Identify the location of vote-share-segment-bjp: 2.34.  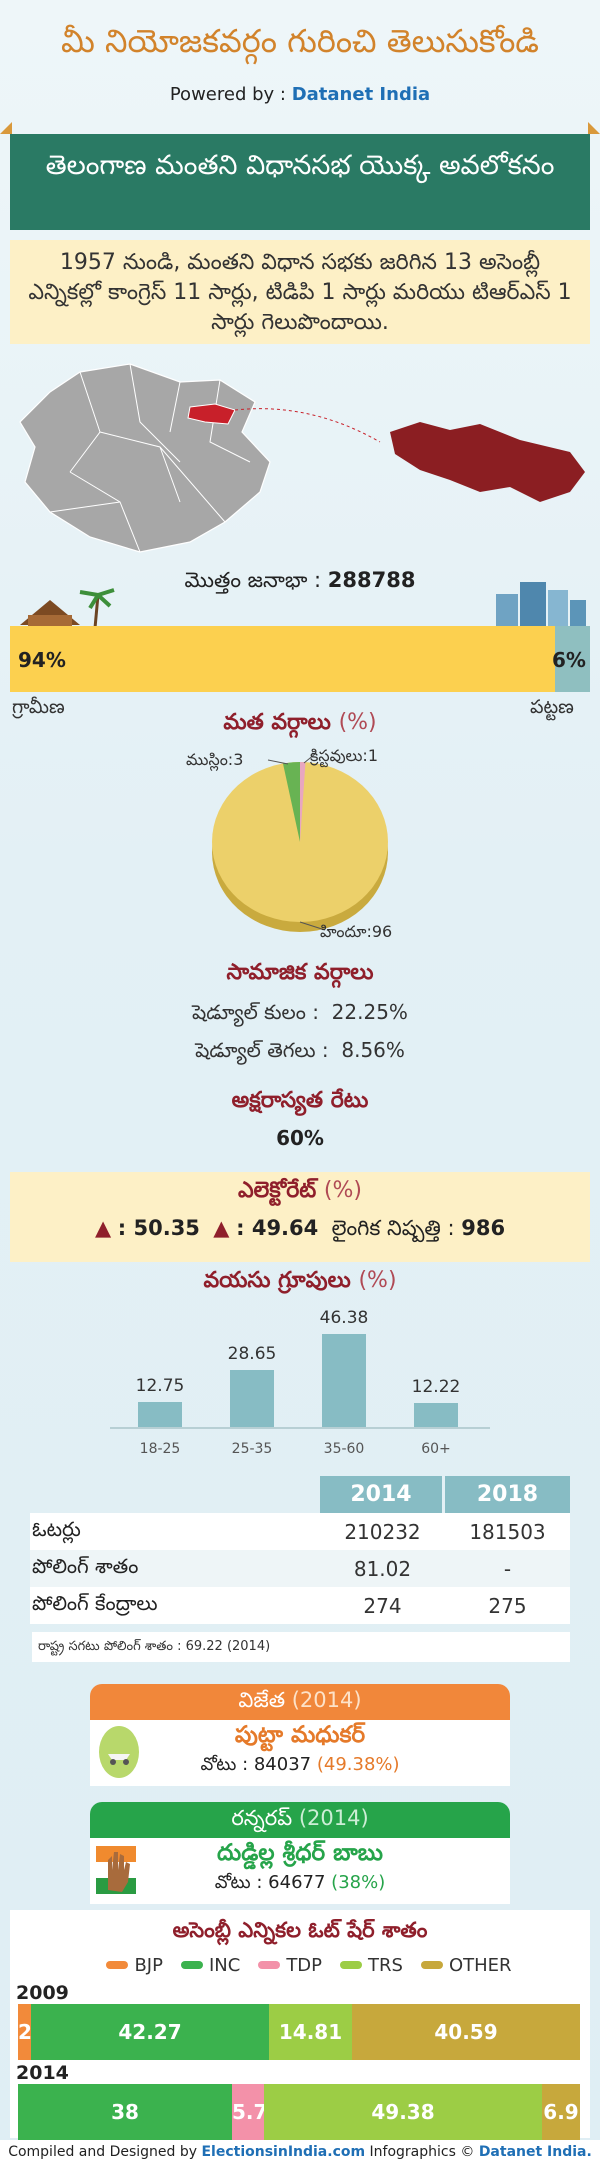
(42, 2032).